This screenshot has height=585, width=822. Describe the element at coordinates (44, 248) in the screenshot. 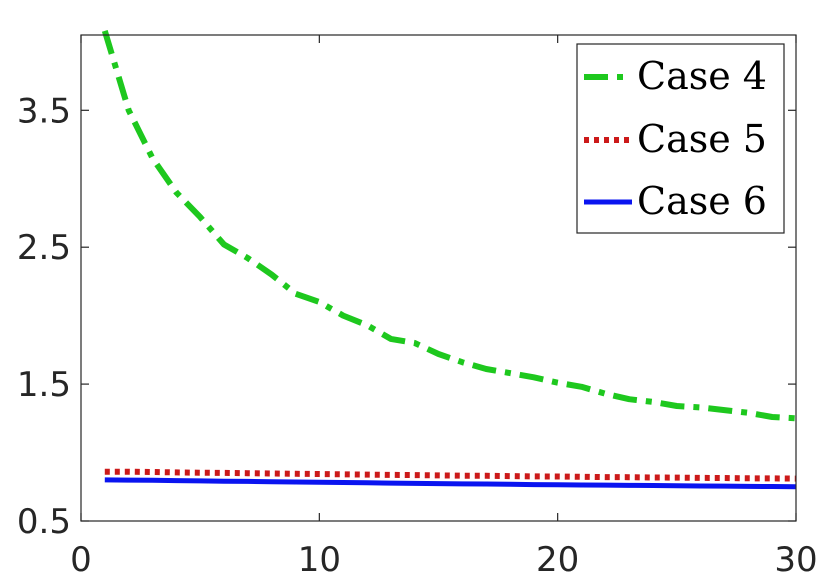

I see `y-tick-label: 2.5` at that location.